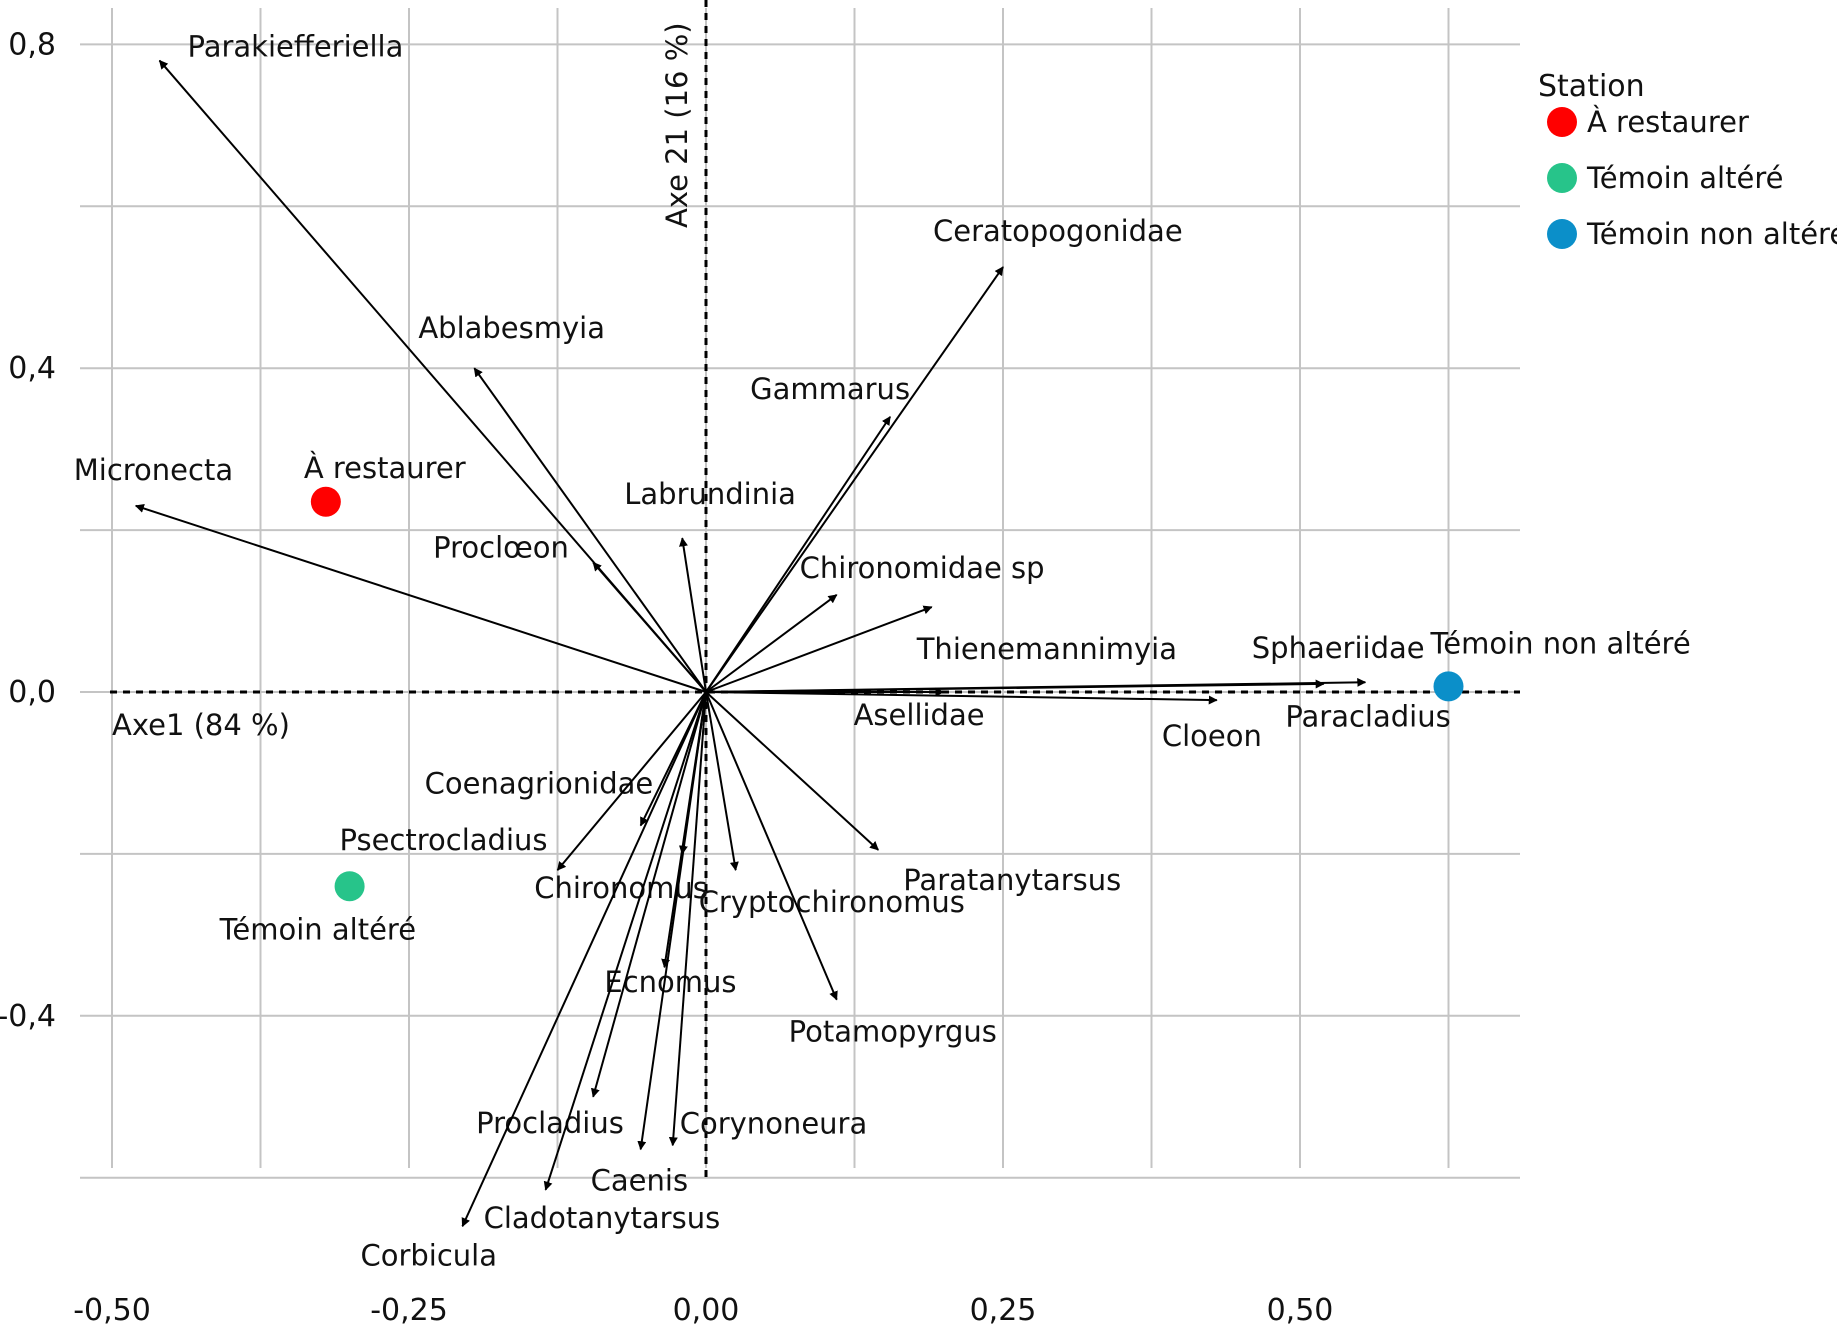  I want to click on legend-label: À restaurer, so click(1668, 122).